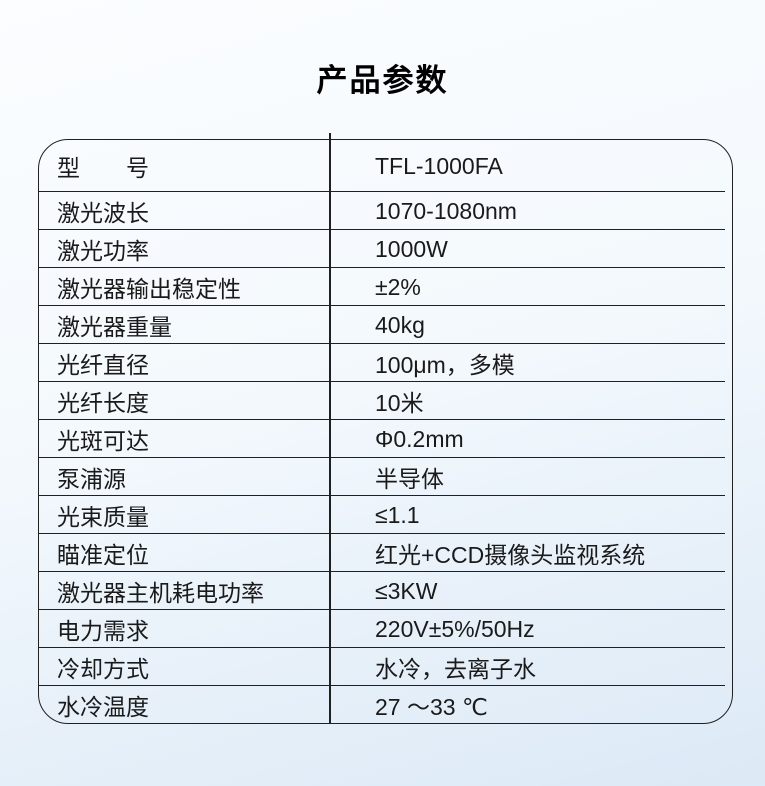  Describe the element at coordinates (149, 289) in the screenshot. I see `spec-label: 激光器输出稳定性` at that location.